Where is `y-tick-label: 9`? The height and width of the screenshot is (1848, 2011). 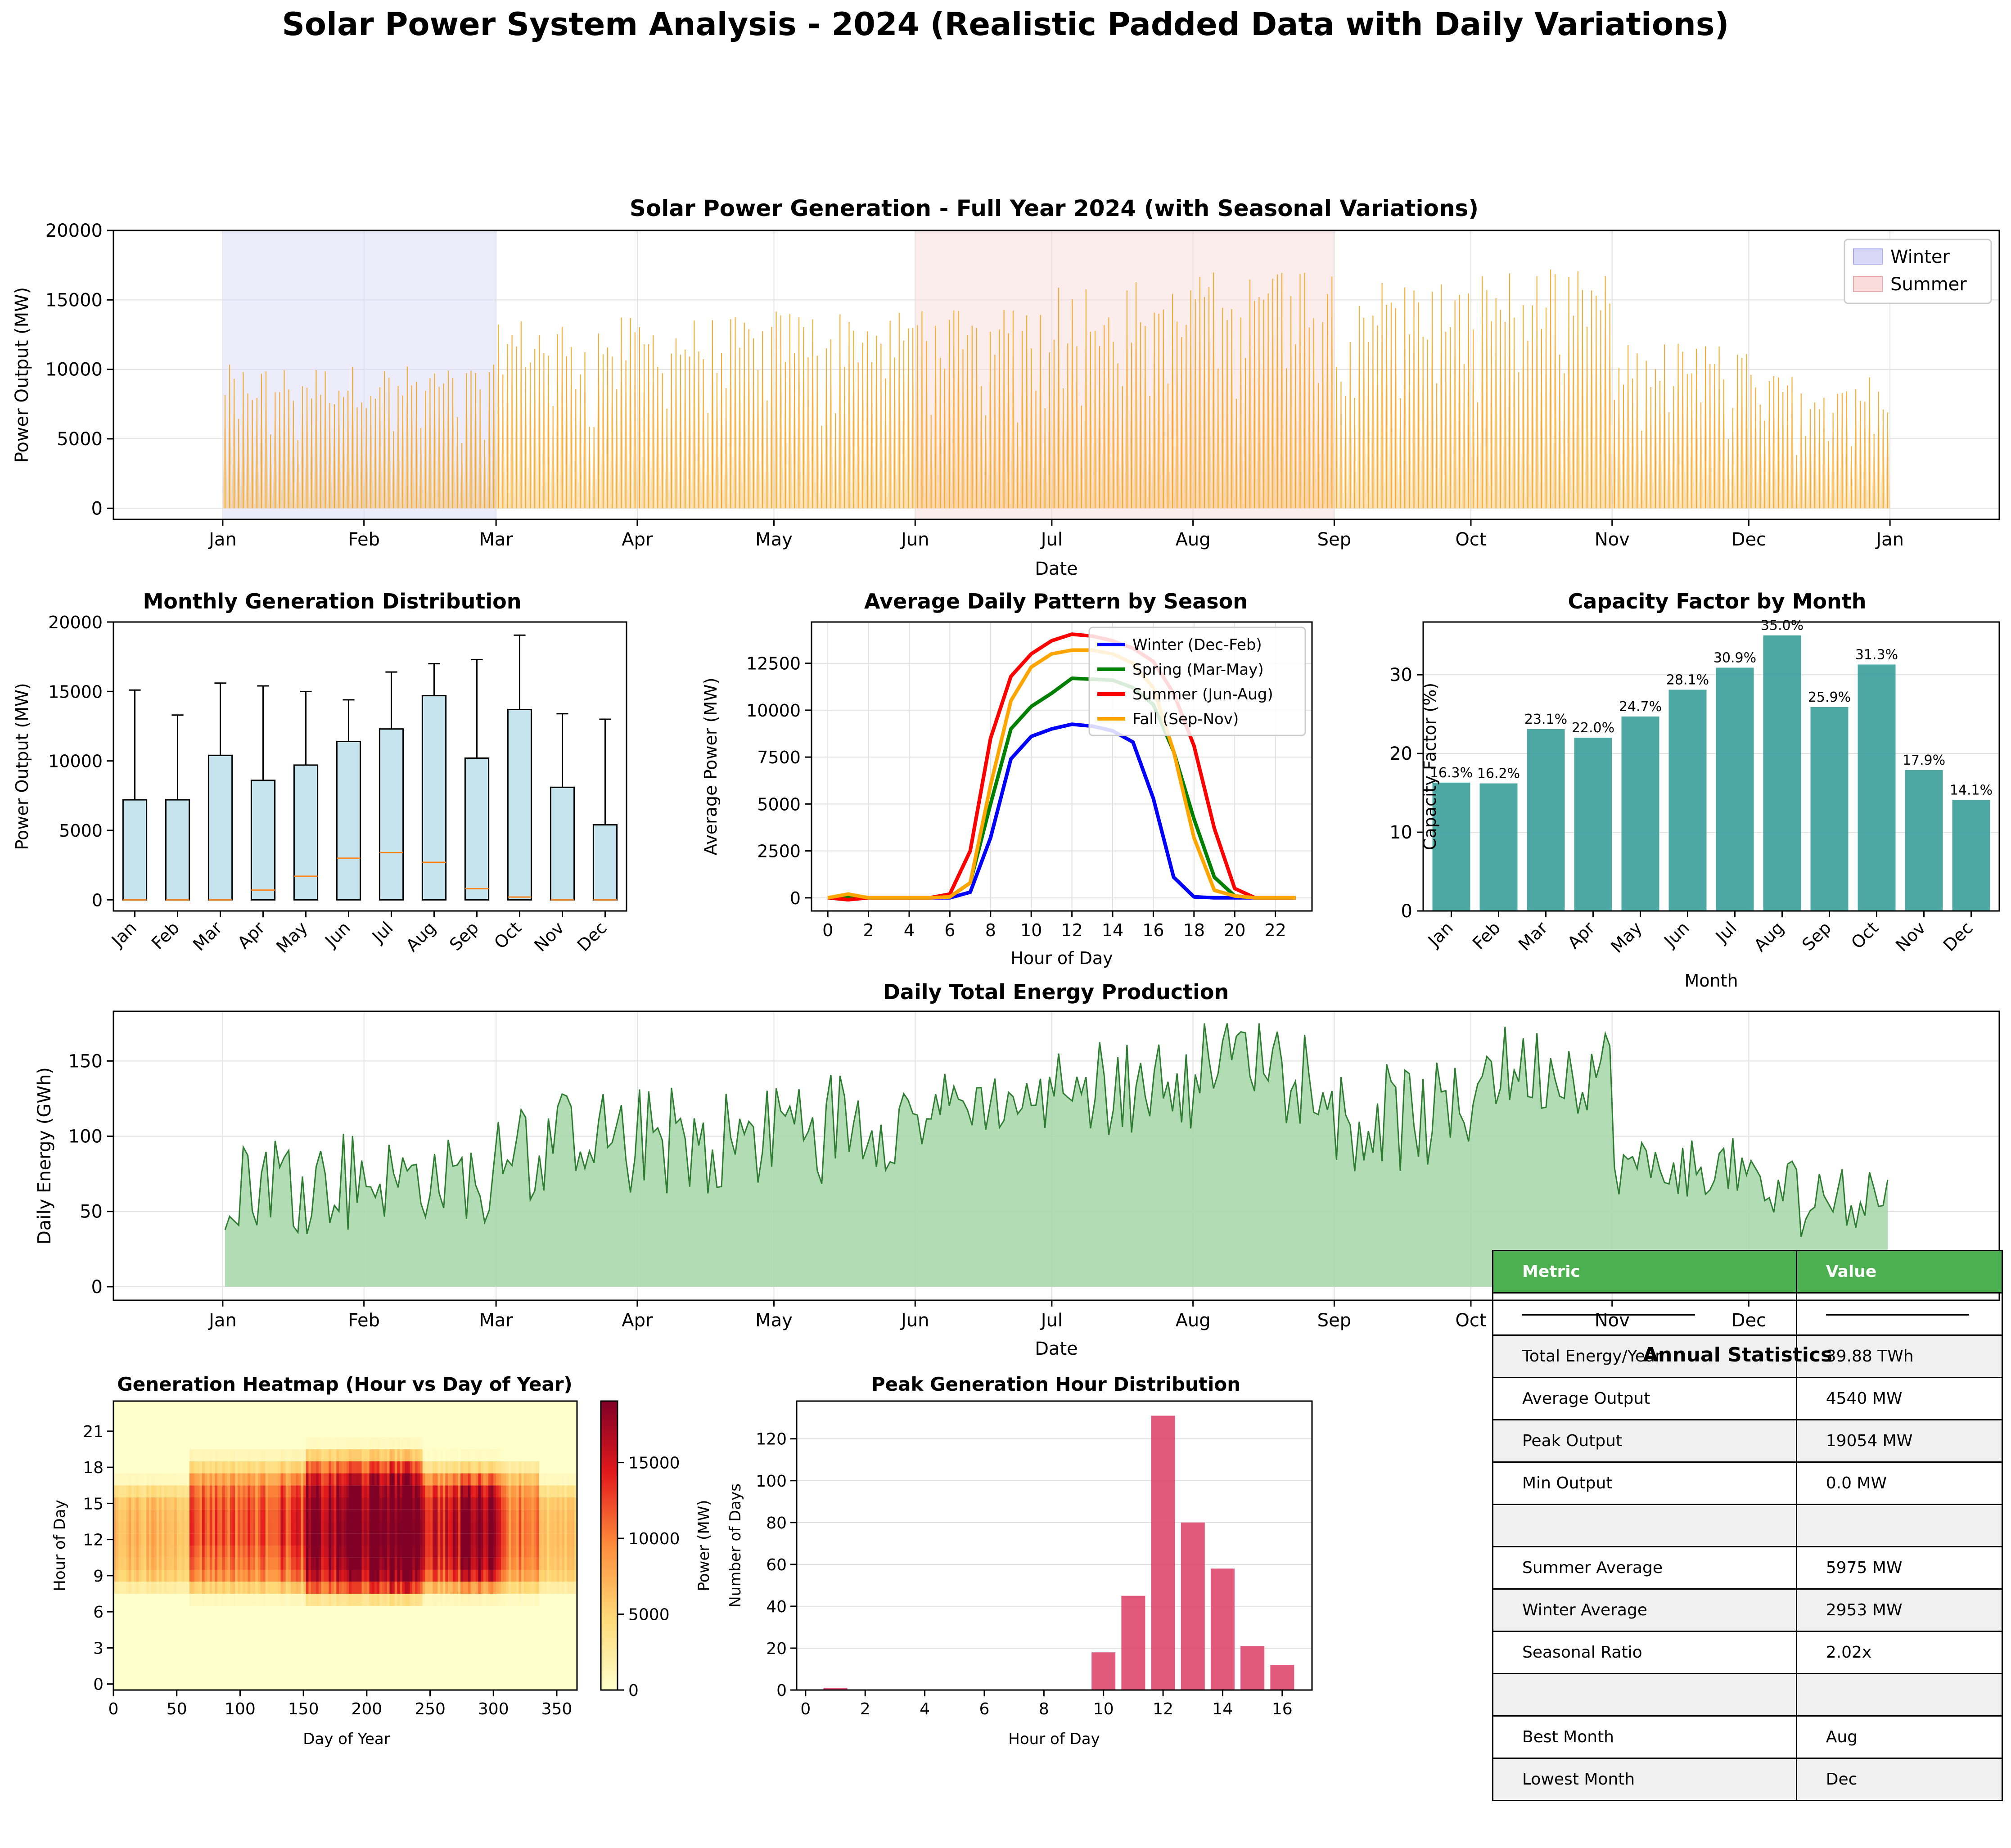 y-tick-label: 9 is located at coordinates (99, 1576).